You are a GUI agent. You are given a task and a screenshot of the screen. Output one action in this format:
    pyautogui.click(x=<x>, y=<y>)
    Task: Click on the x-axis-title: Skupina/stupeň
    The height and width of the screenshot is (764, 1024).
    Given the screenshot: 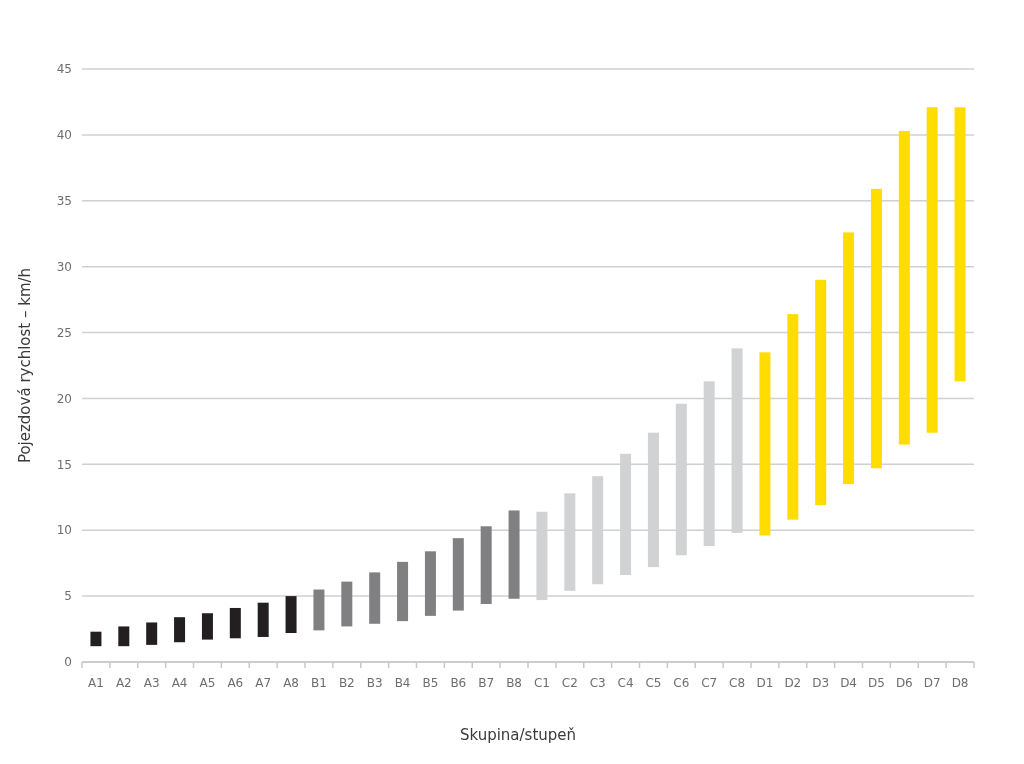 What is the action you would take?
    pyautogui.click(x=518, y=735)
    